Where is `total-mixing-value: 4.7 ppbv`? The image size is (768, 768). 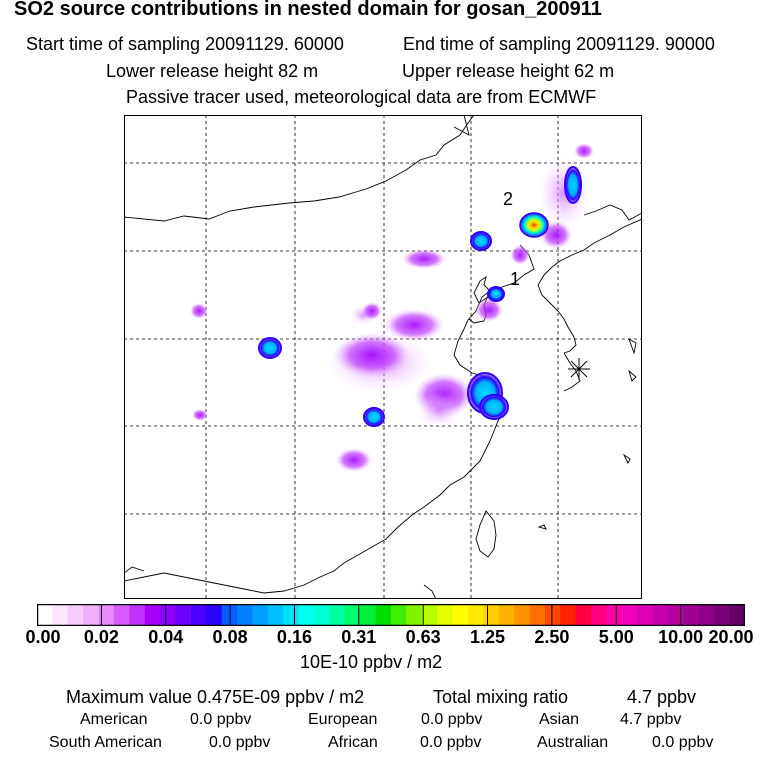
total-mixing-value: 4.7 ppbv is located at coordinates (662, 697).